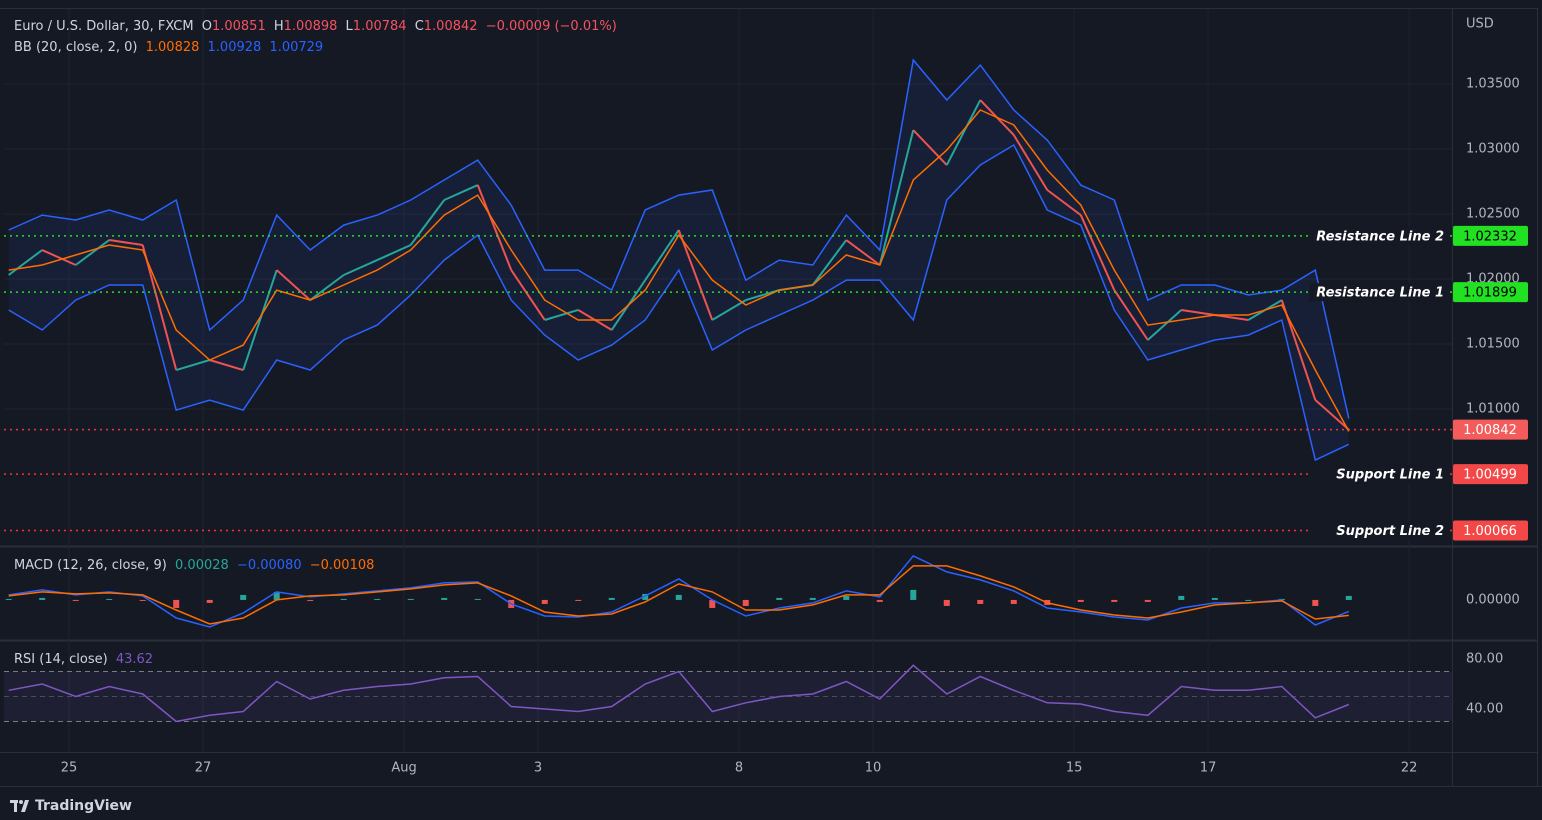 This screenshot has height=820, width=1542. I want to click on x-tick-label: 25, so click(69, 768).